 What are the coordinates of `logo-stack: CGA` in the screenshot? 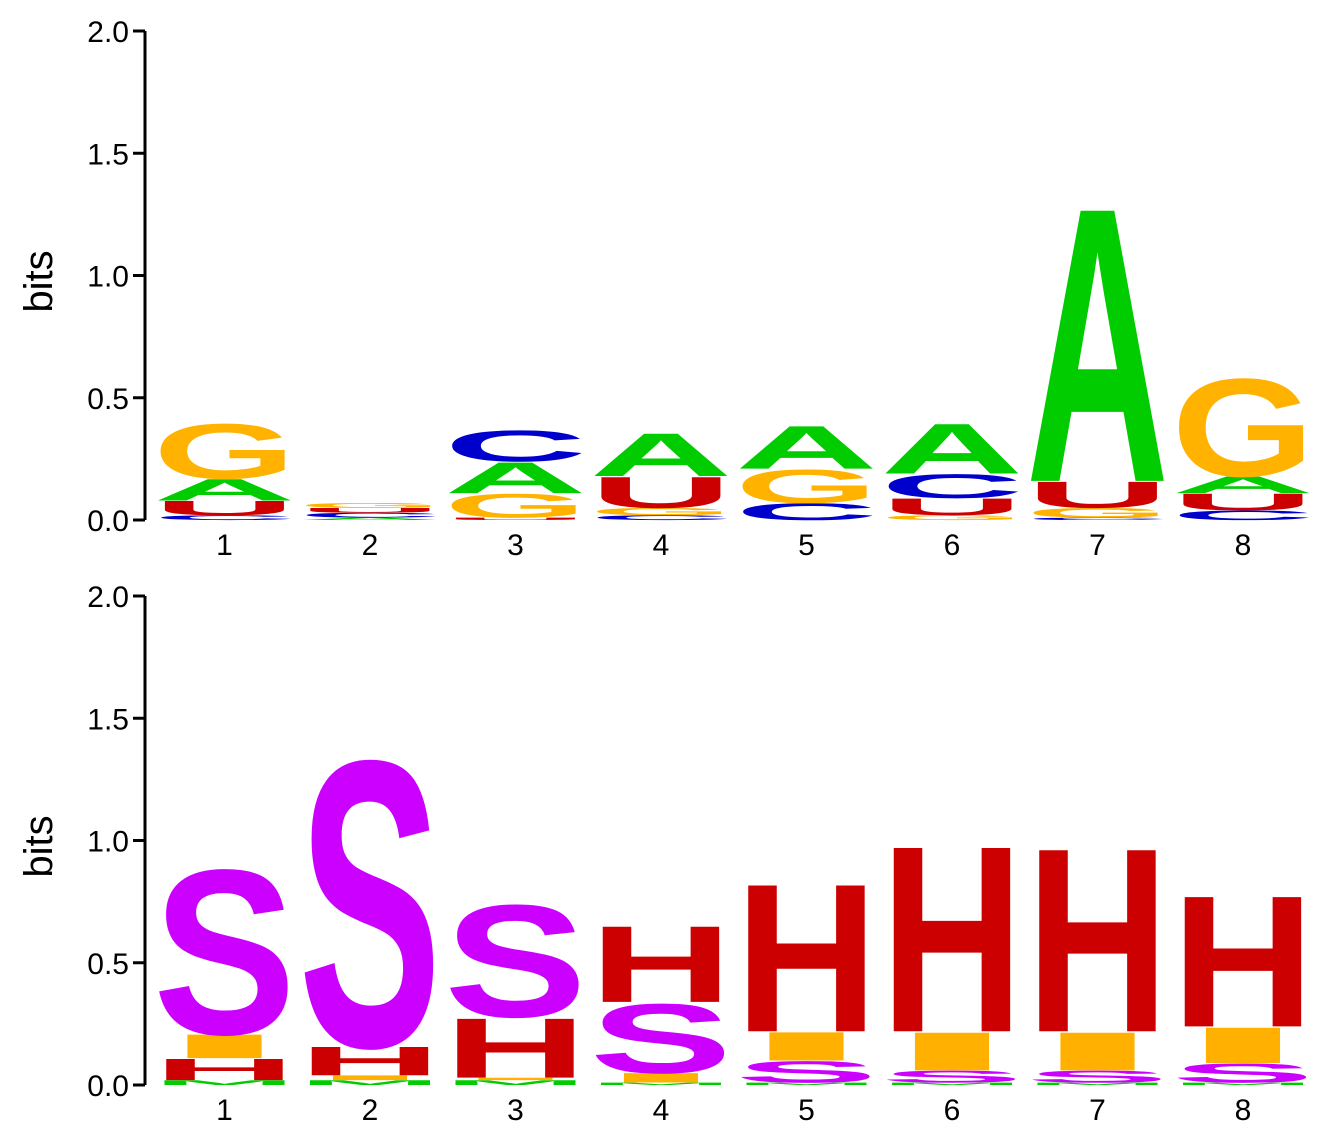 It's located at (806, 469).